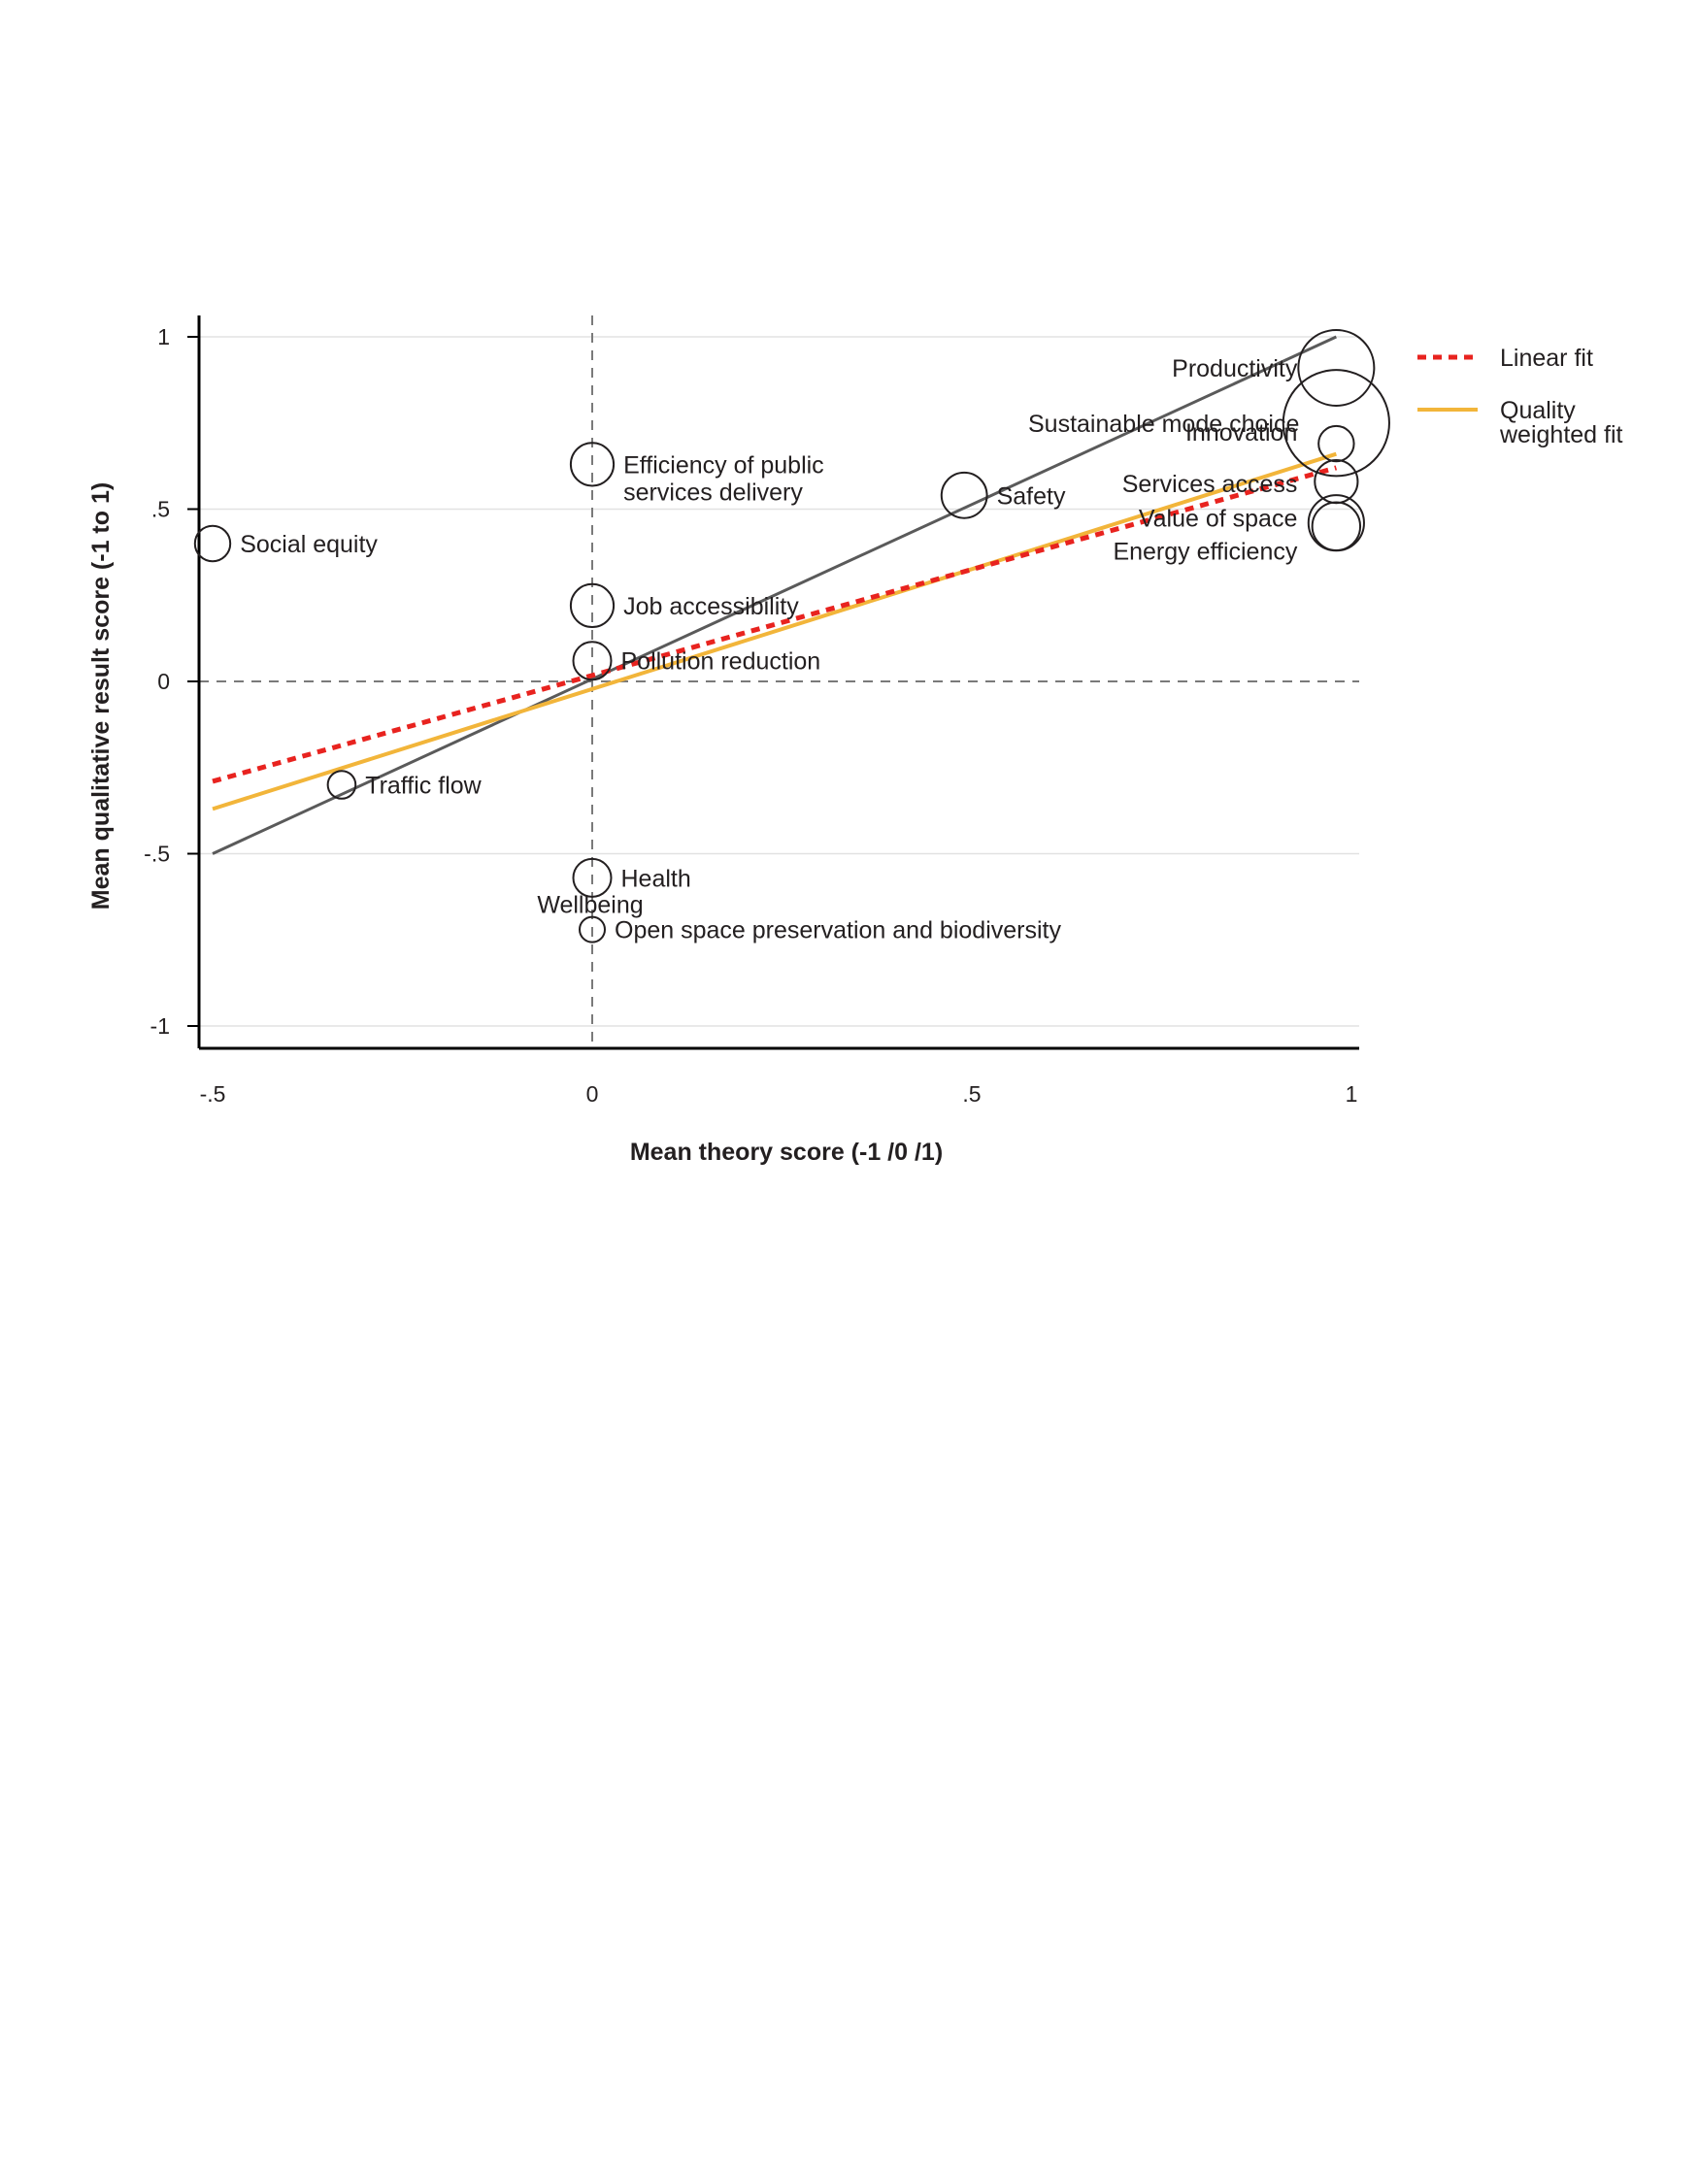  What do you see at coordinates (1235, 368) in the screenshot?
I see `point-label: Productivity` at bounding box center [1235, 368].